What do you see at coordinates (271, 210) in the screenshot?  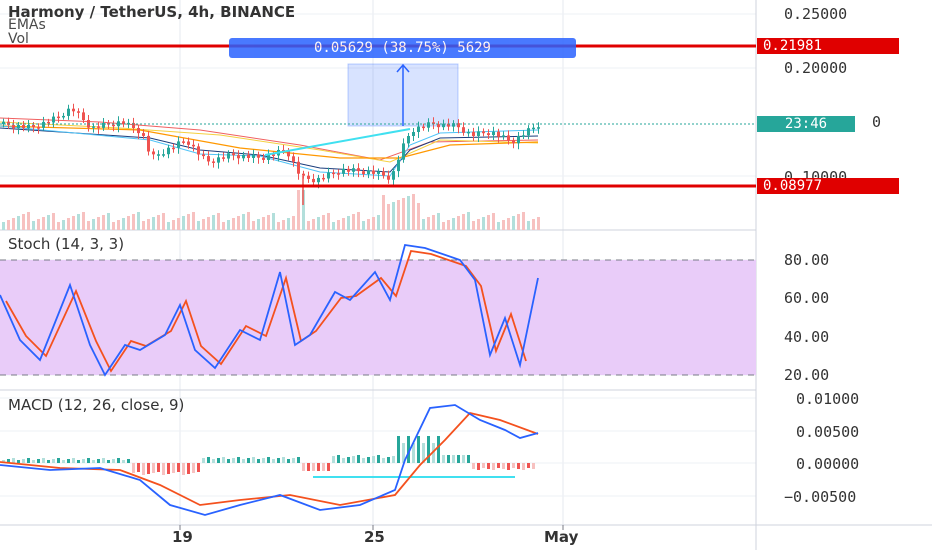 I see `volume-bars` at bounding box center [271, 210].